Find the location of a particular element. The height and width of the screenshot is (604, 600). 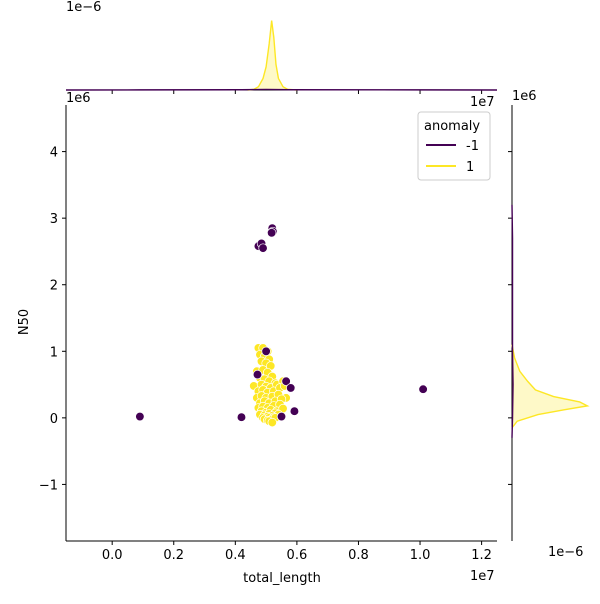

x-tick-label-2: 0.4 is located at coordinates (235, 555).